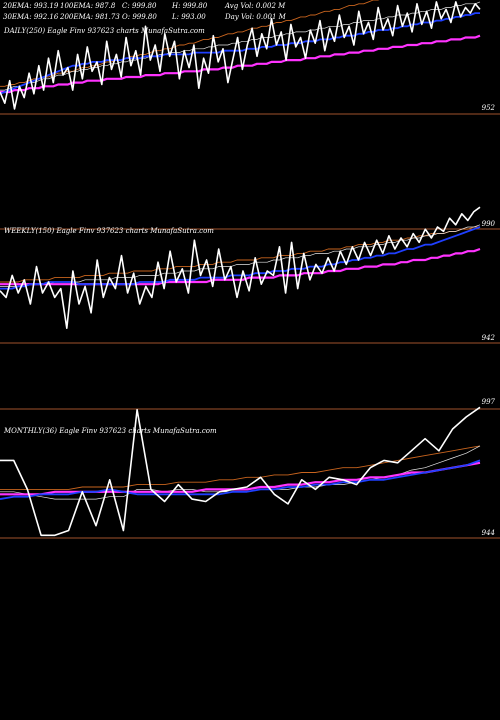 The width and height of the screenshot is (500, 720). What do you see at coordinates (139, 6) in the screenshot?
I see `header-close: C: 999.80` at bounding box center [139, 6].